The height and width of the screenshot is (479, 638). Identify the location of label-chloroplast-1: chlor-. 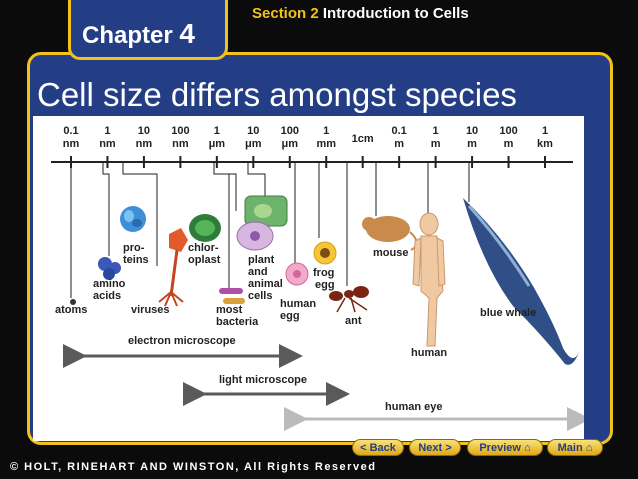
(203, 248).